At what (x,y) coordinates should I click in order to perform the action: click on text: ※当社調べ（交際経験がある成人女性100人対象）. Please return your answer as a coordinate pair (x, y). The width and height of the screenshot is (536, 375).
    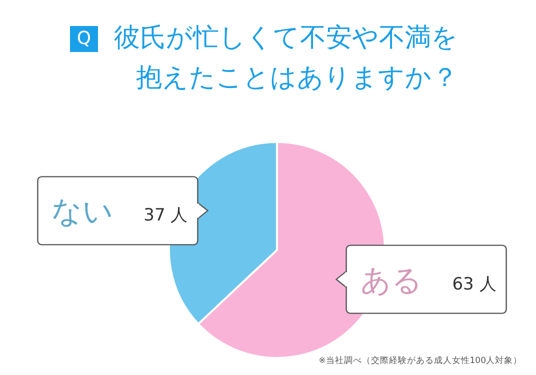
    Looking at the image, I should click on (420, 361).